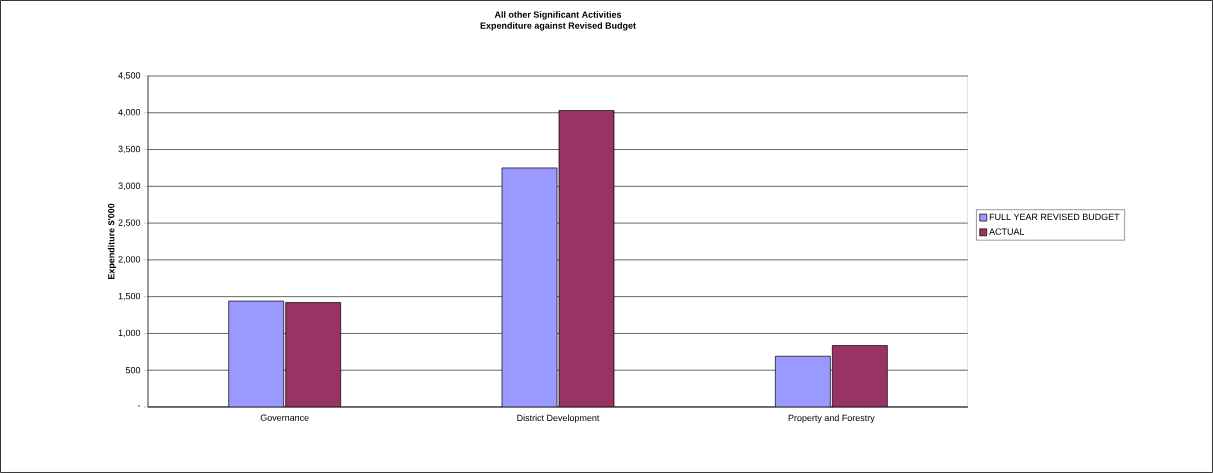 The width and height of the screenshot is (1213, 473). Describe the element at coordinates (558, 418) in the screenshot. I see `x-tick-label: District Development` at that location.